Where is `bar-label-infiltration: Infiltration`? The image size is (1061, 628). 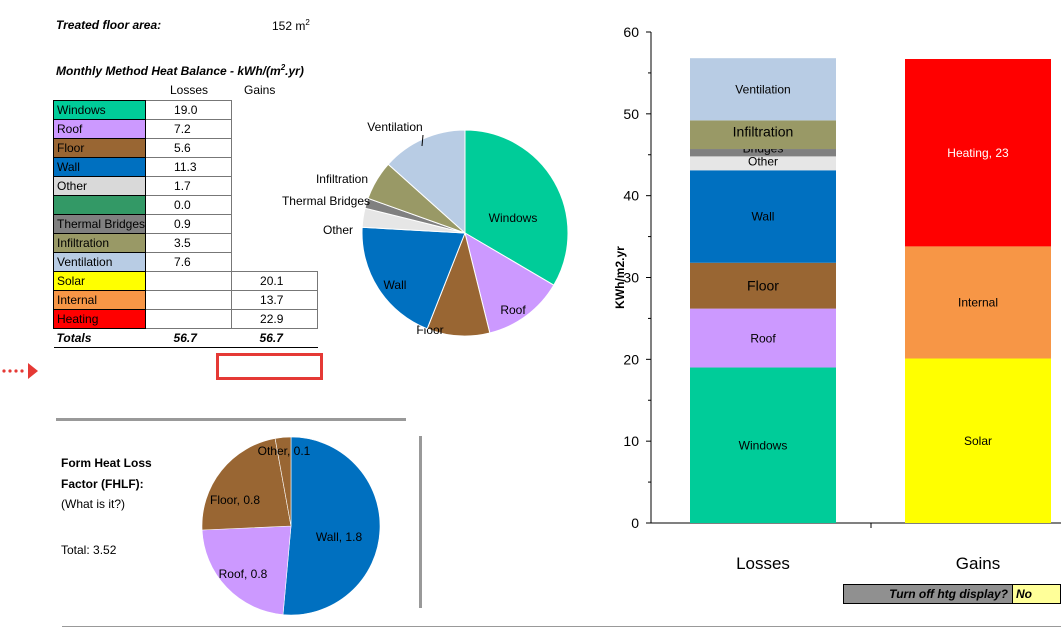 bar-label-infiltration: Infiltration is located at coordinates (763, 132).